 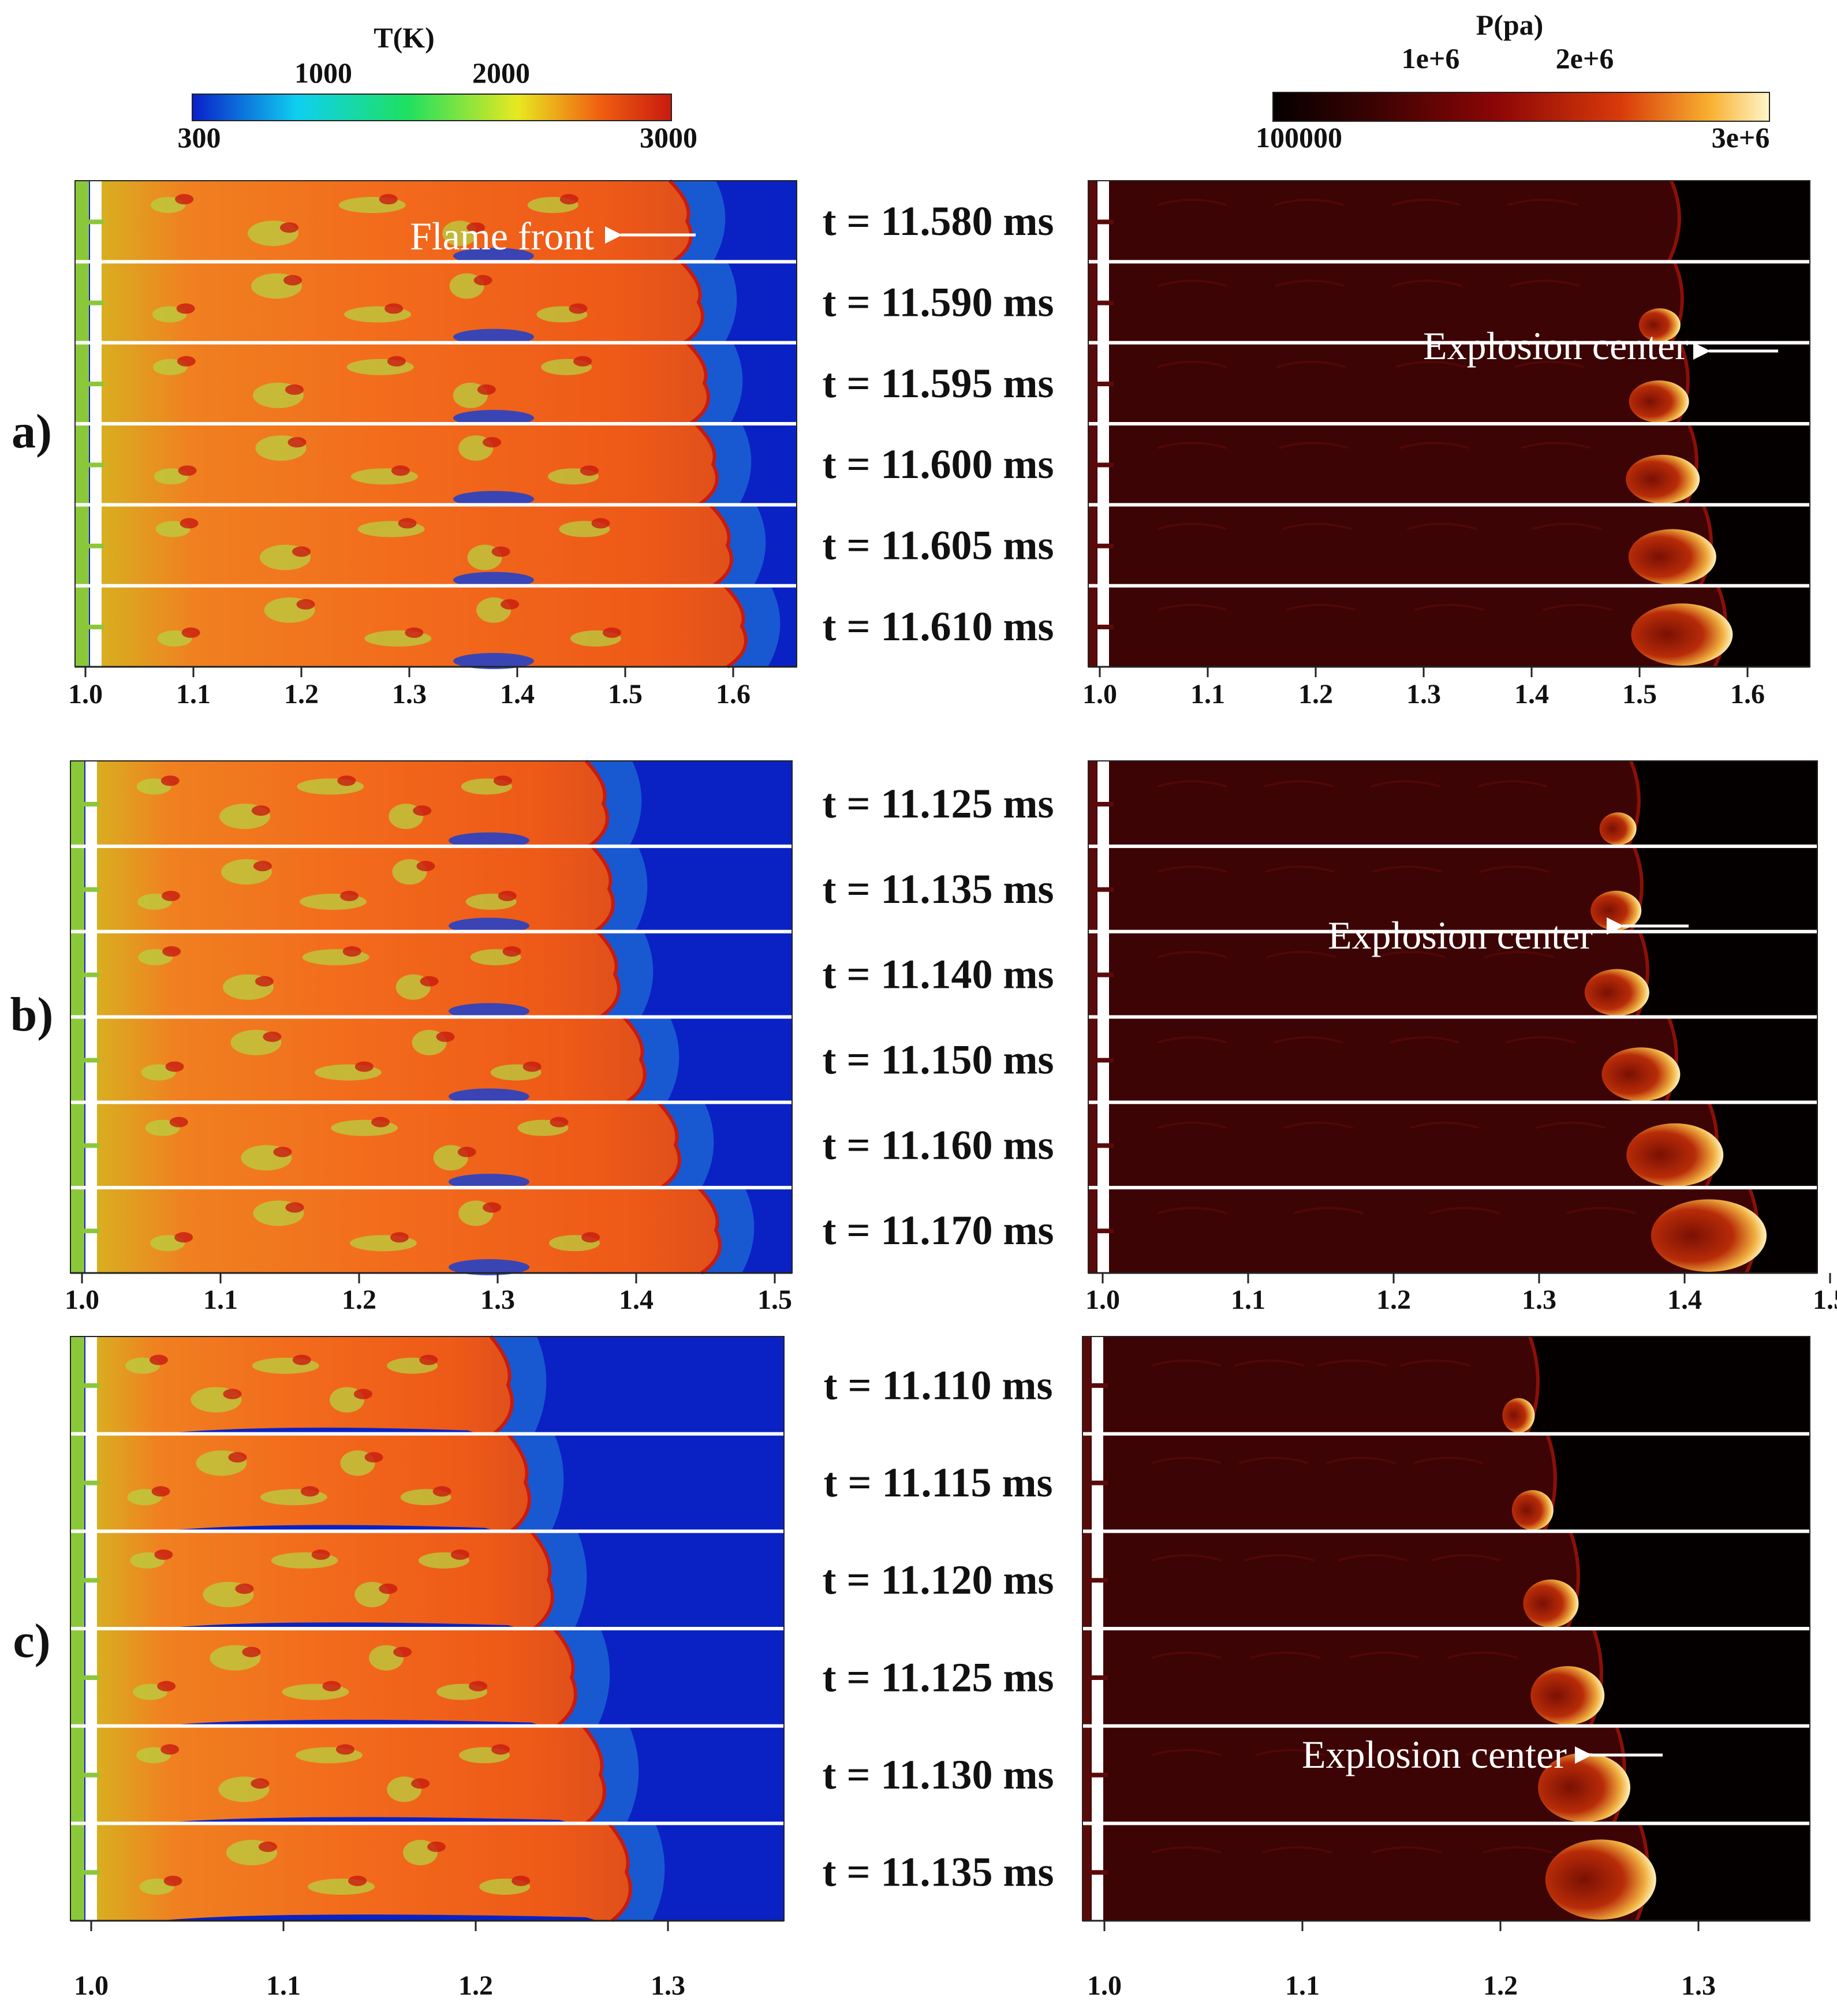 I want to click on time-label: t = 11.140 ms, so click(x=938, y=974).